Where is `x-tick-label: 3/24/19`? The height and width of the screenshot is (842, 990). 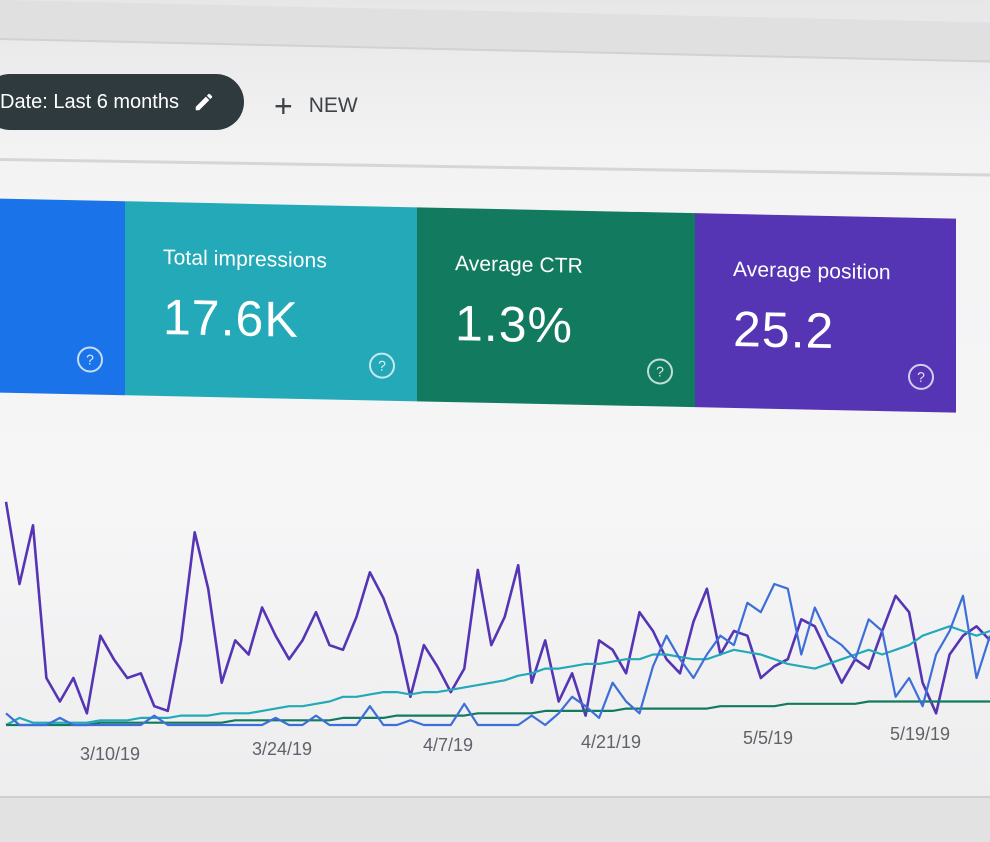 x-tick-label: 3/24/19 is located at coordinates (282, 749).